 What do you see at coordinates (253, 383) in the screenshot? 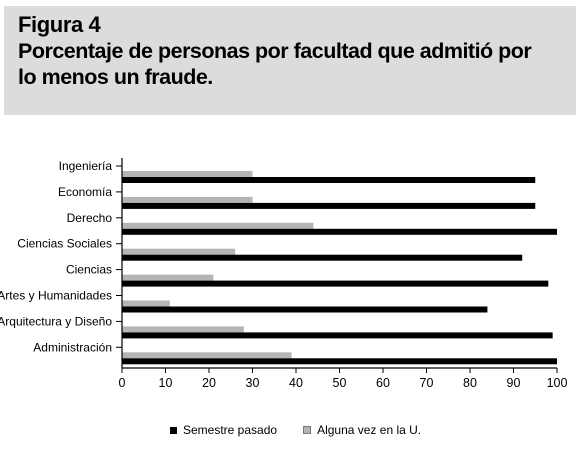
I see `x-tick-label: 30` at bounding box center [253, 383].